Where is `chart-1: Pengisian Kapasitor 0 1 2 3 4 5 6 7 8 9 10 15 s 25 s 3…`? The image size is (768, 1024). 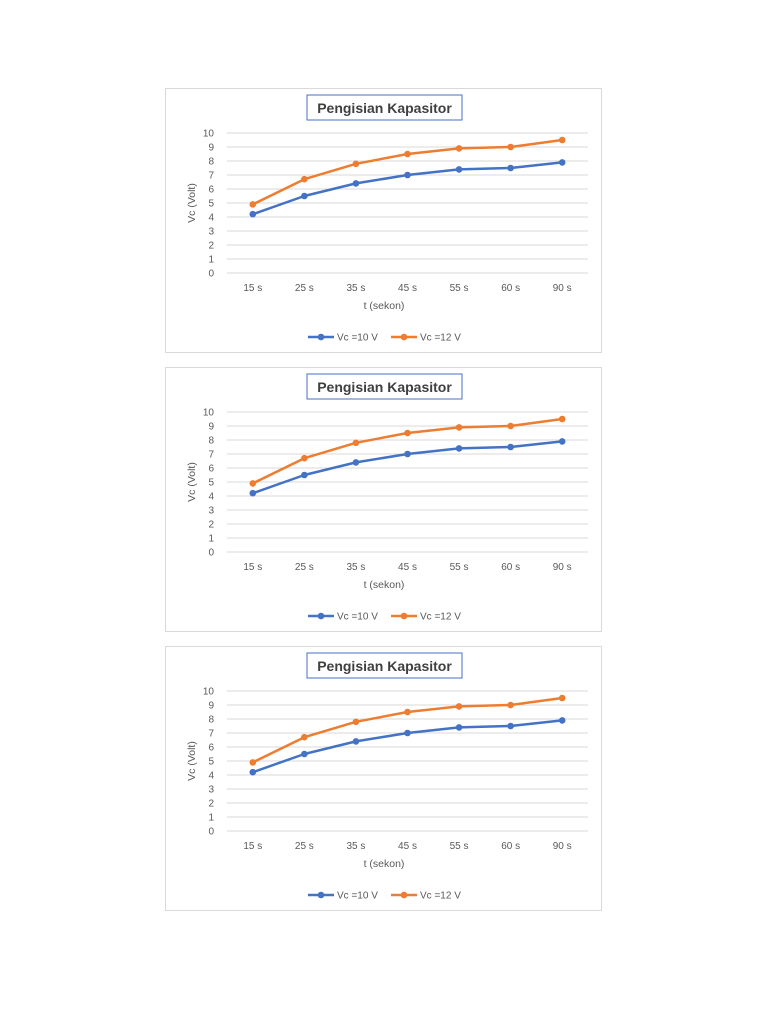 chart-1: Pengisian Kapasitor 0 1 2 3 4 5 6 7 8 9 10 15 s 25 s 3… is located at coordinates (383, 220).